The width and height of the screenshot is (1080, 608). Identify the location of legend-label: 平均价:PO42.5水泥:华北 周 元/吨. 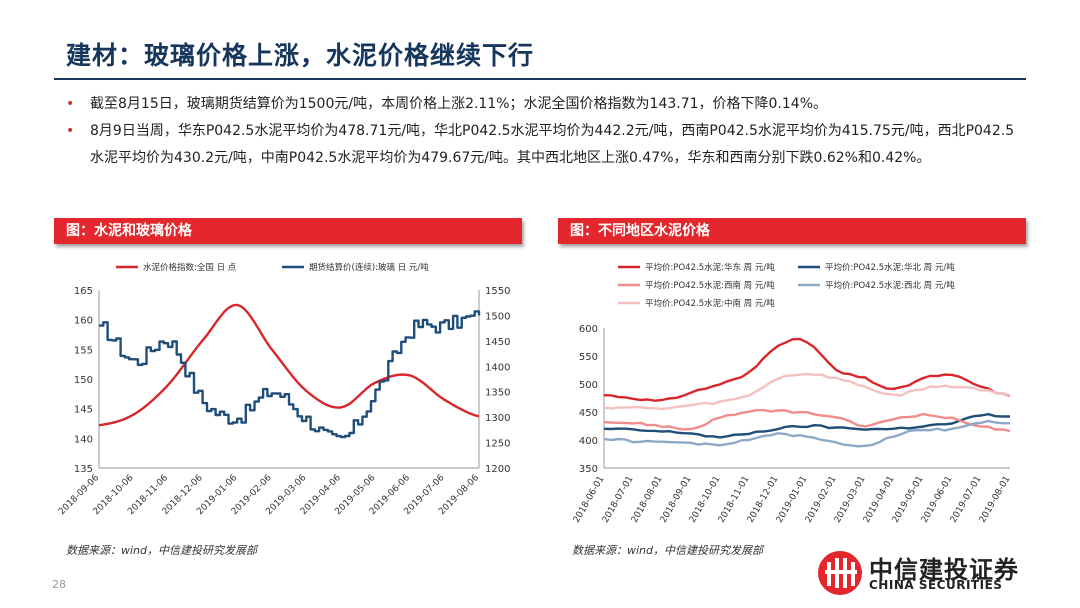
(890, 267).